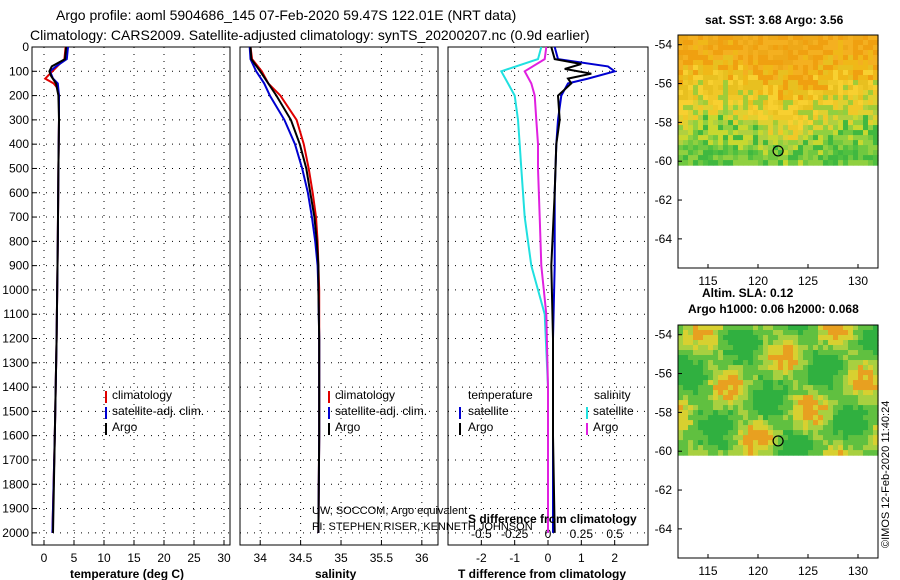 Image resolution: width=900 pixels, height=580 pixels. Describe the element at coordinates (524, 289) in the screenshot. I see `series-line-salinity-satellite` at that location.